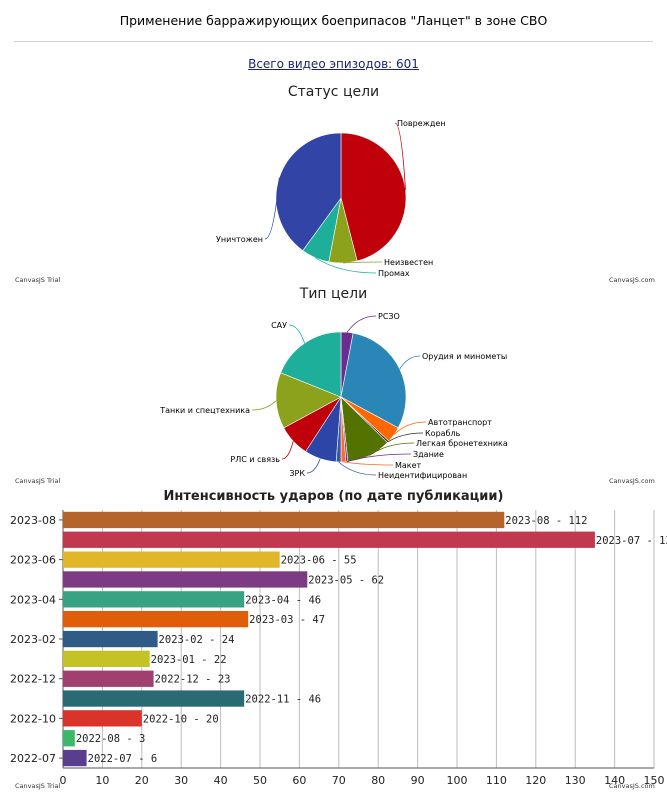  Describe the element at coordinates (462, 443) in the screenshot. I see `pie-label-4: Легкая бронетехника` at that location.